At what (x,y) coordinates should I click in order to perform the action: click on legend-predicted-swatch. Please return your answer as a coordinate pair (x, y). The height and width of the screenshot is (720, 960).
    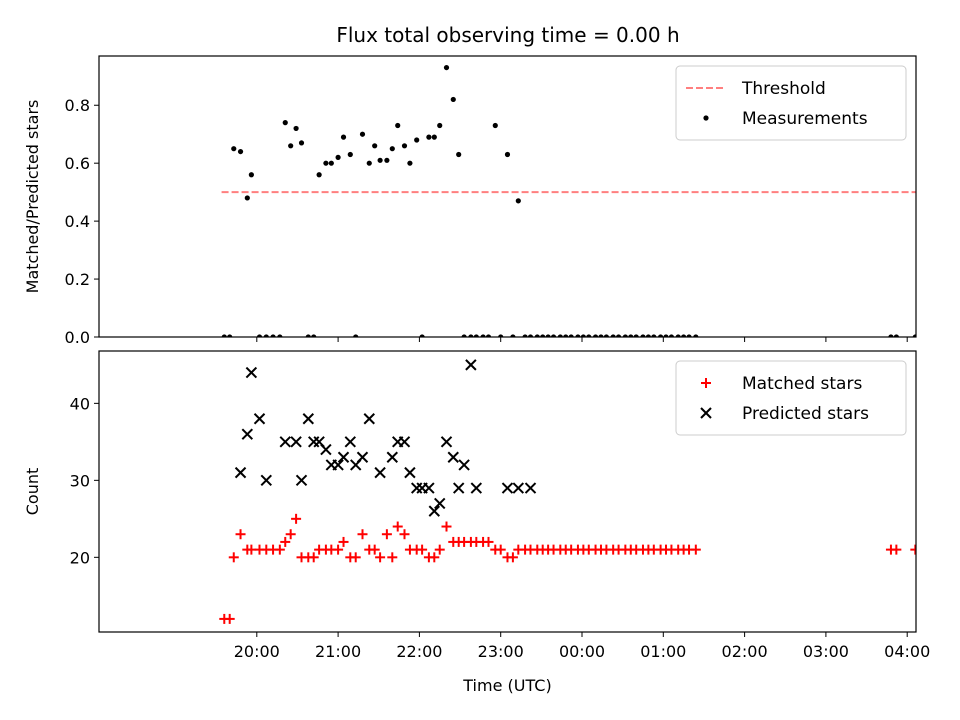
    Looking at the image, I should click on (706, 413).